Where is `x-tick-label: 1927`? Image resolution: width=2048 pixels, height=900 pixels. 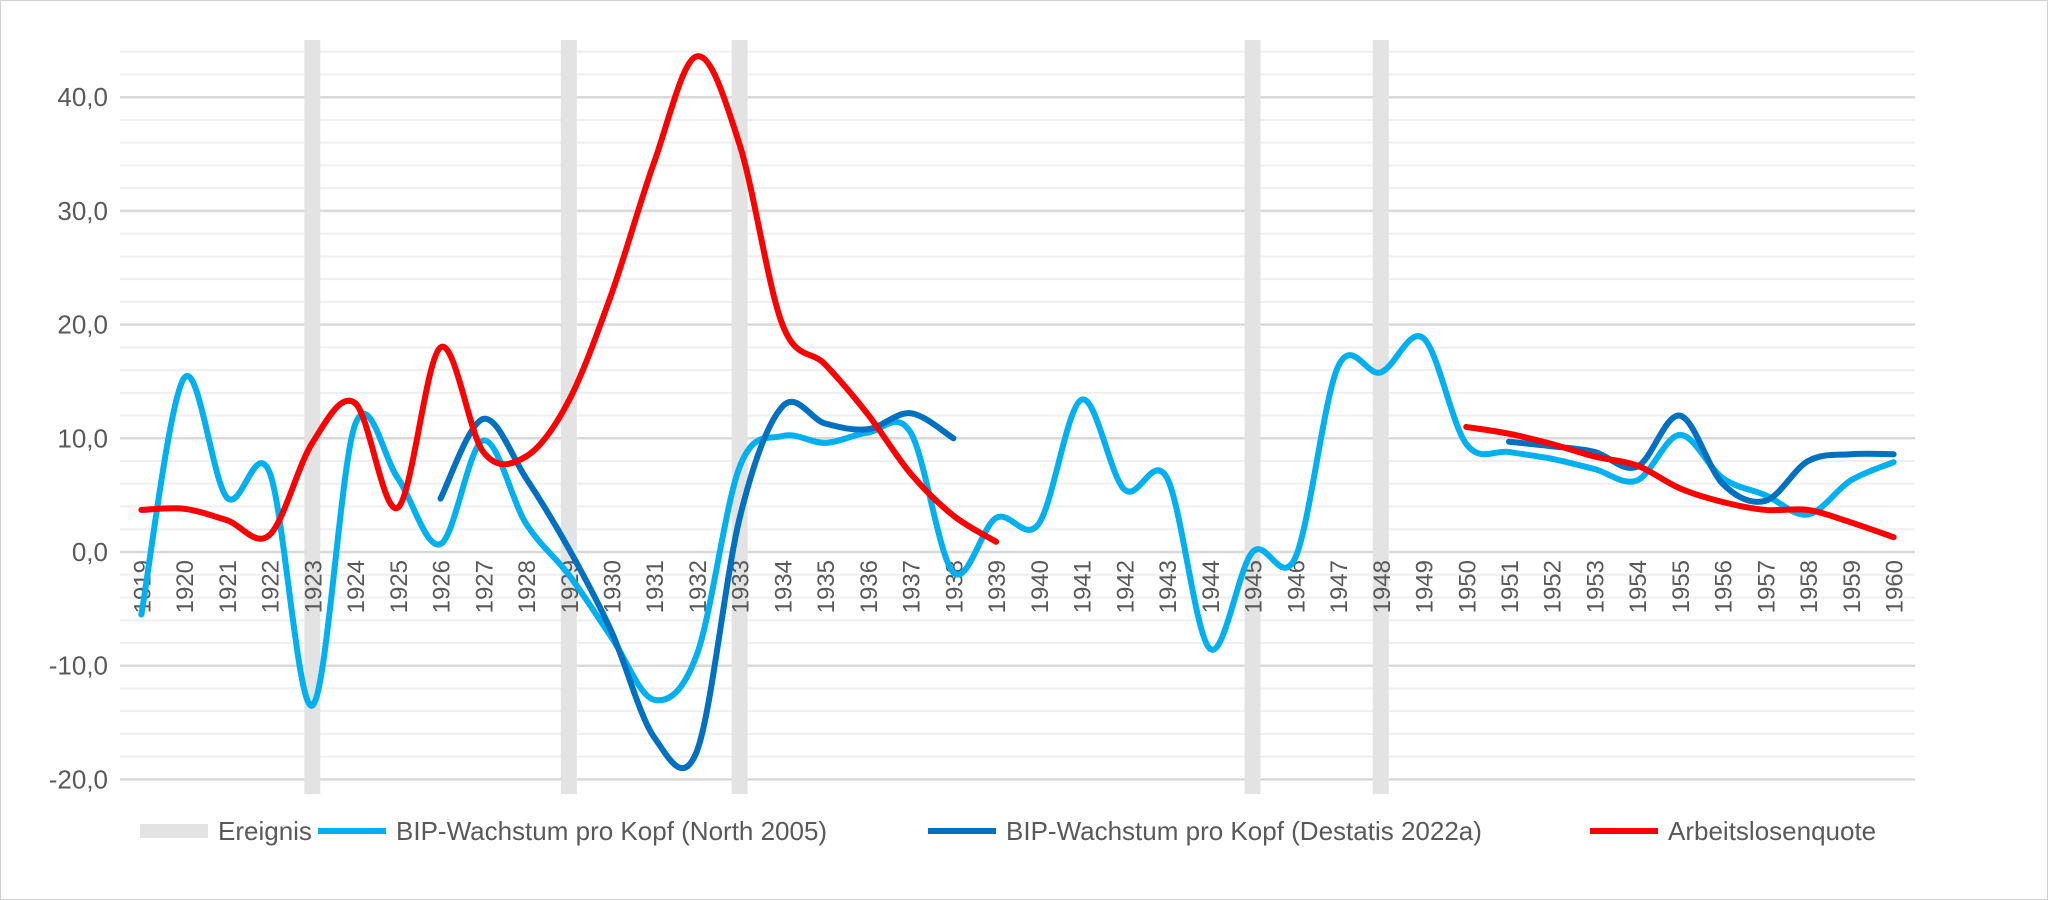 x-tick-label: 1927 is located at coordinates (484, 586).